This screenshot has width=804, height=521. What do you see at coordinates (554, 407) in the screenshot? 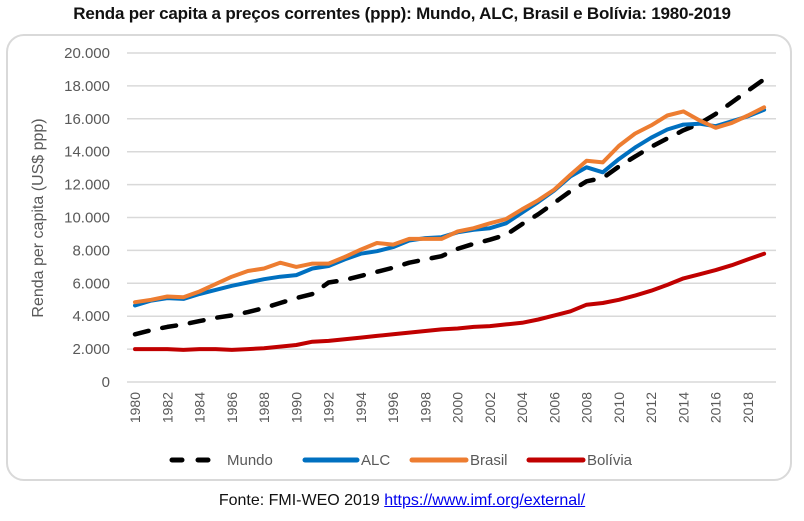
I see `x-tick-label: 2006` at bounding box center [554, 407].